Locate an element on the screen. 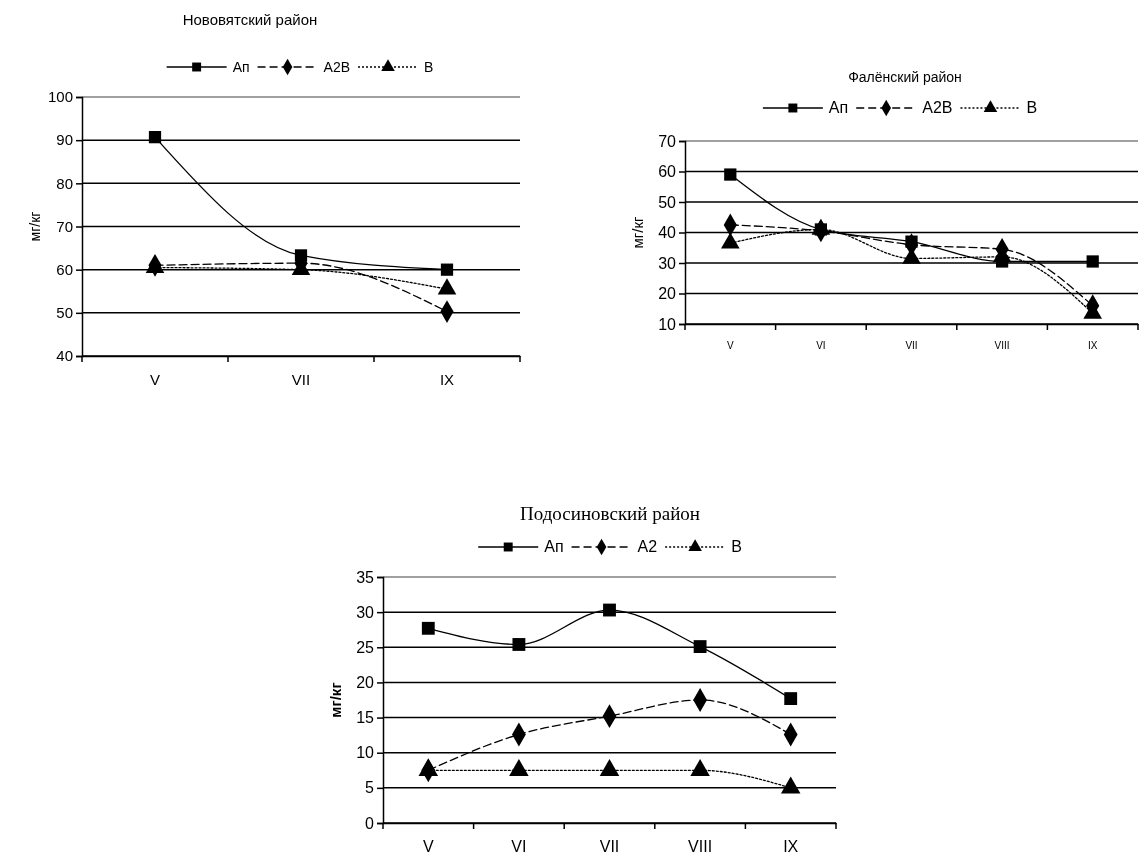  y-tick-label: 35 is located at coordinates (365, 577).